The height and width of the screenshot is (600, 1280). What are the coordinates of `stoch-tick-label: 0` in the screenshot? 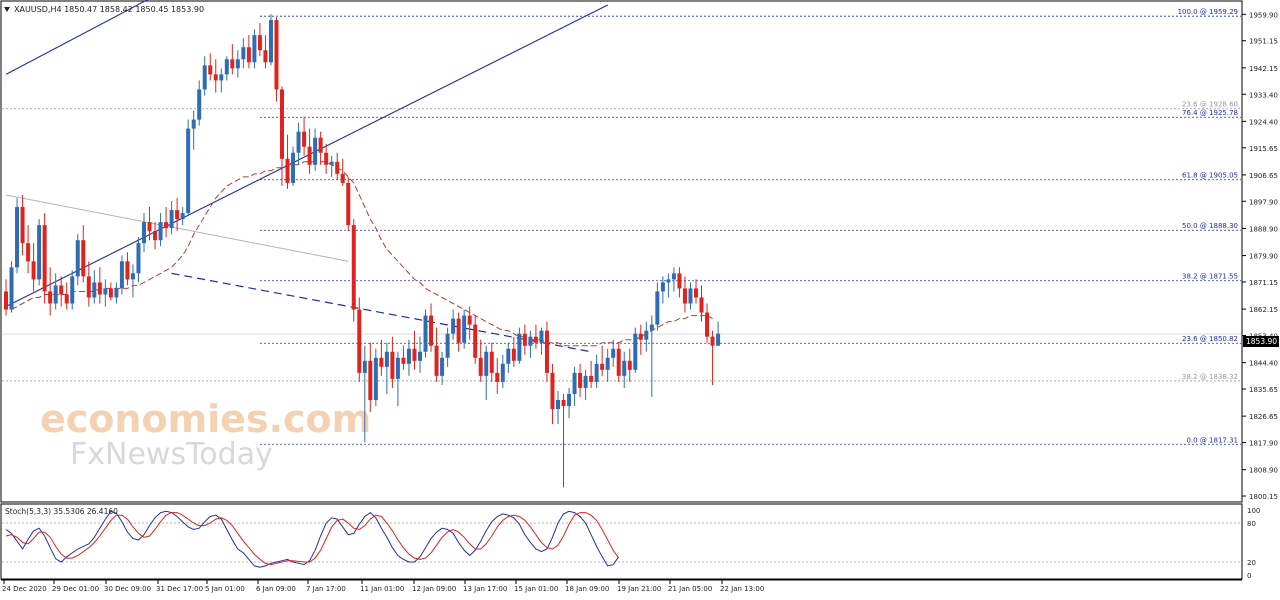 It's located at (1249, 576).